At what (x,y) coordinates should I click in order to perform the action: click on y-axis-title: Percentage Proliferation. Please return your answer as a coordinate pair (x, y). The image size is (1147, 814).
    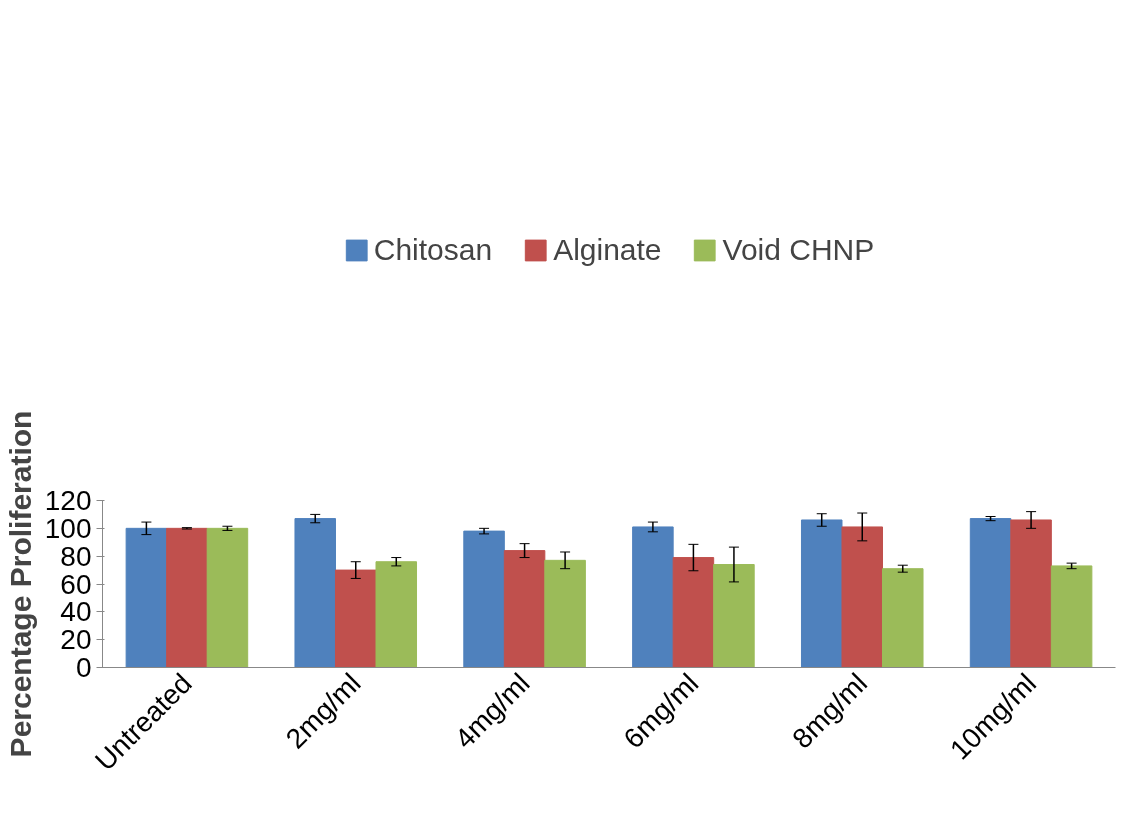
    Looking at the image, I should click on (20, 584).